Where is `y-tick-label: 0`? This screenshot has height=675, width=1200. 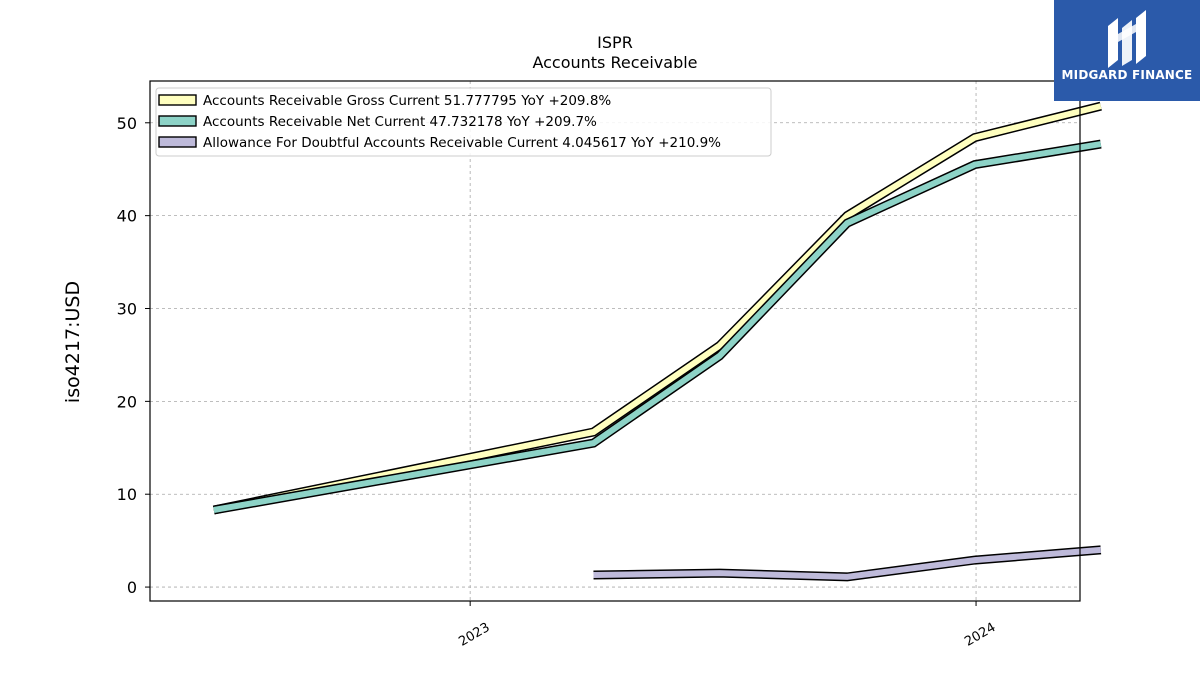
y-tick-label: 0 is located at coordinates (132, 587).